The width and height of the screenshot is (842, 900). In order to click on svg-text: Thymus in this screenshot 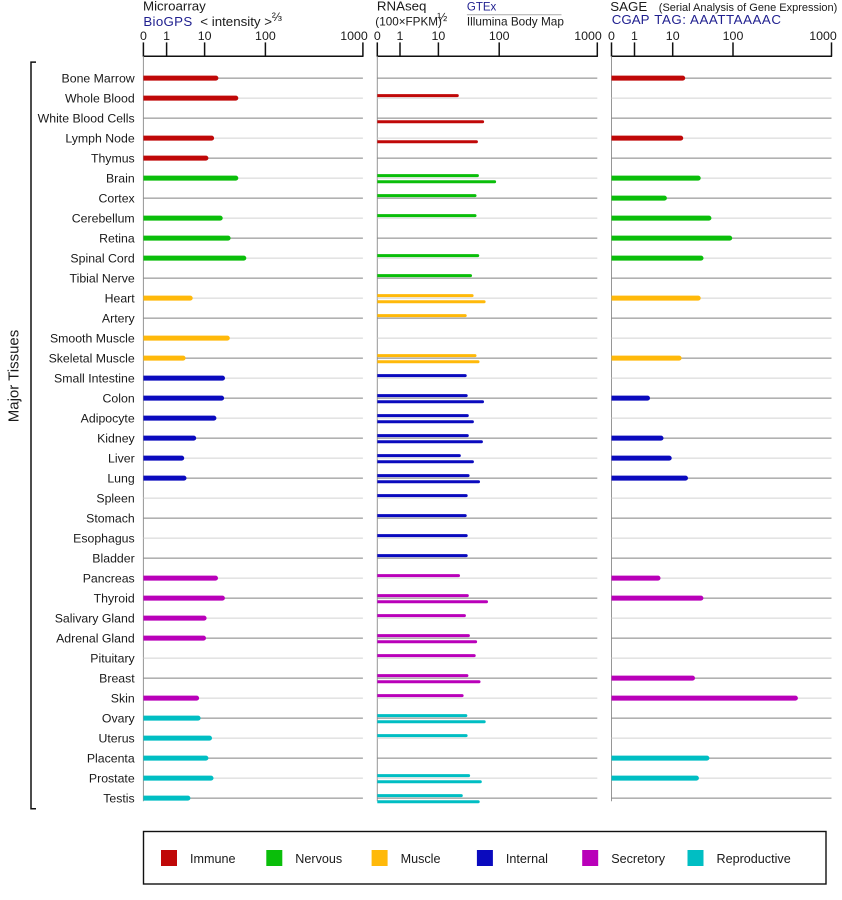, I will do `click(113, 158)`.